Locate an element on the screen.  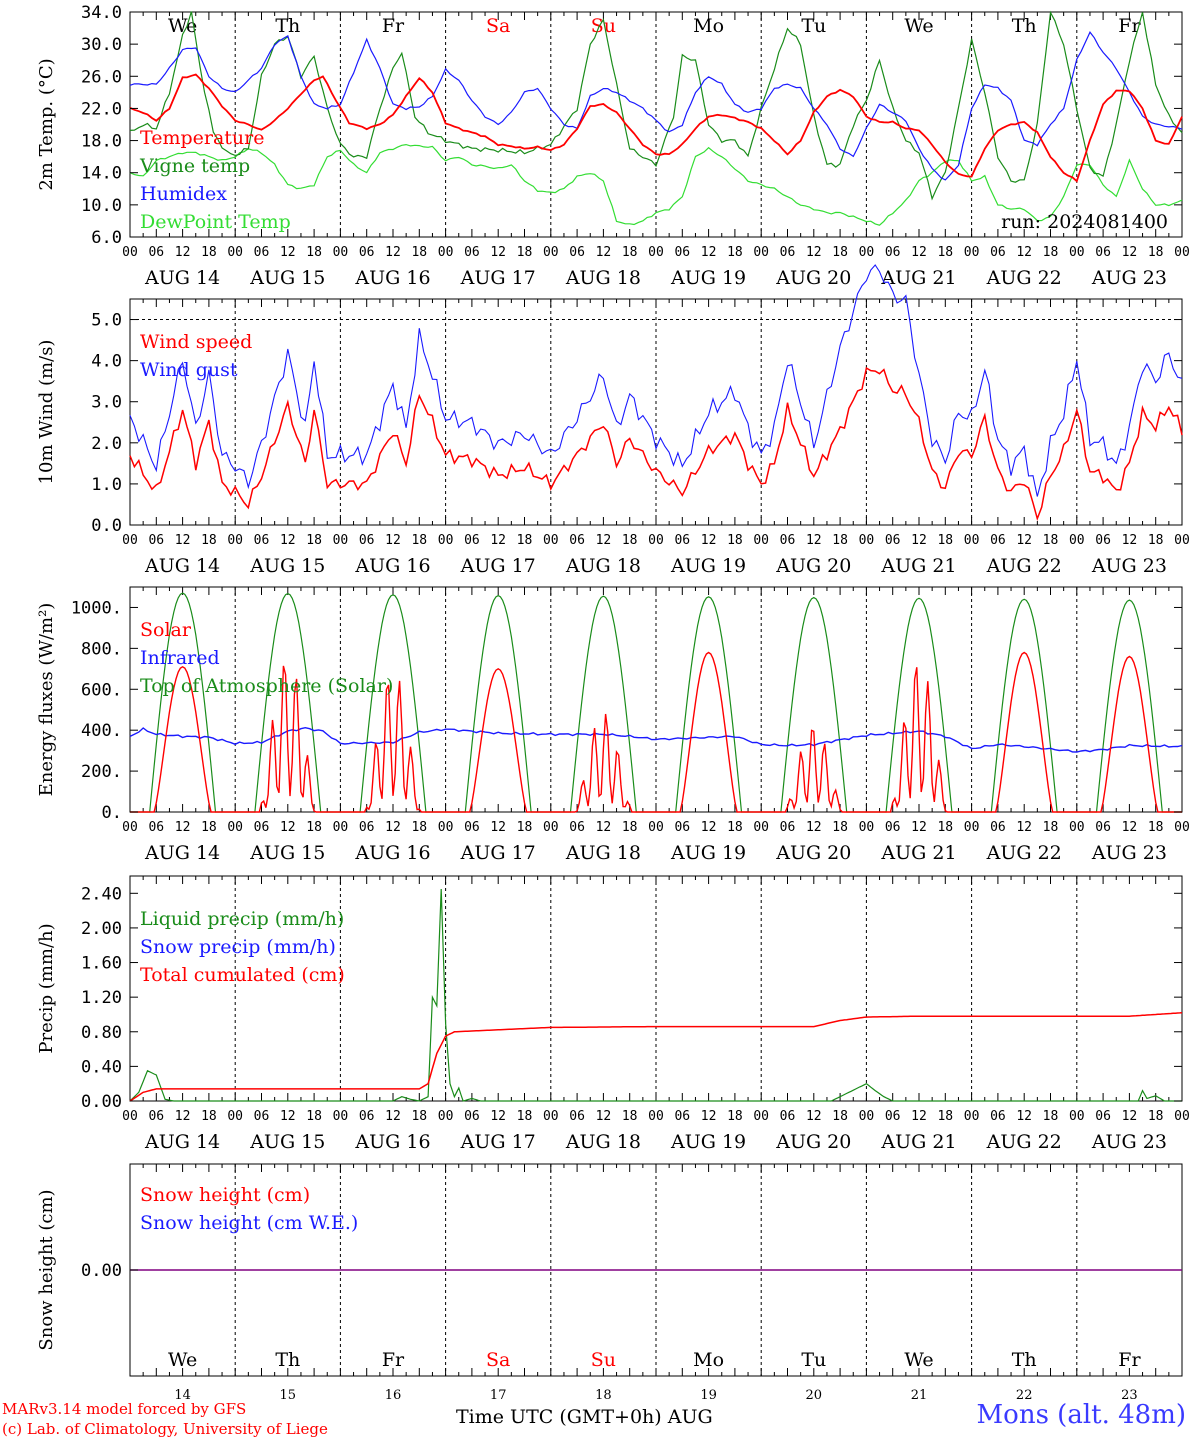
y-tick-label: 14.0 is located at coordinates (101, 174).